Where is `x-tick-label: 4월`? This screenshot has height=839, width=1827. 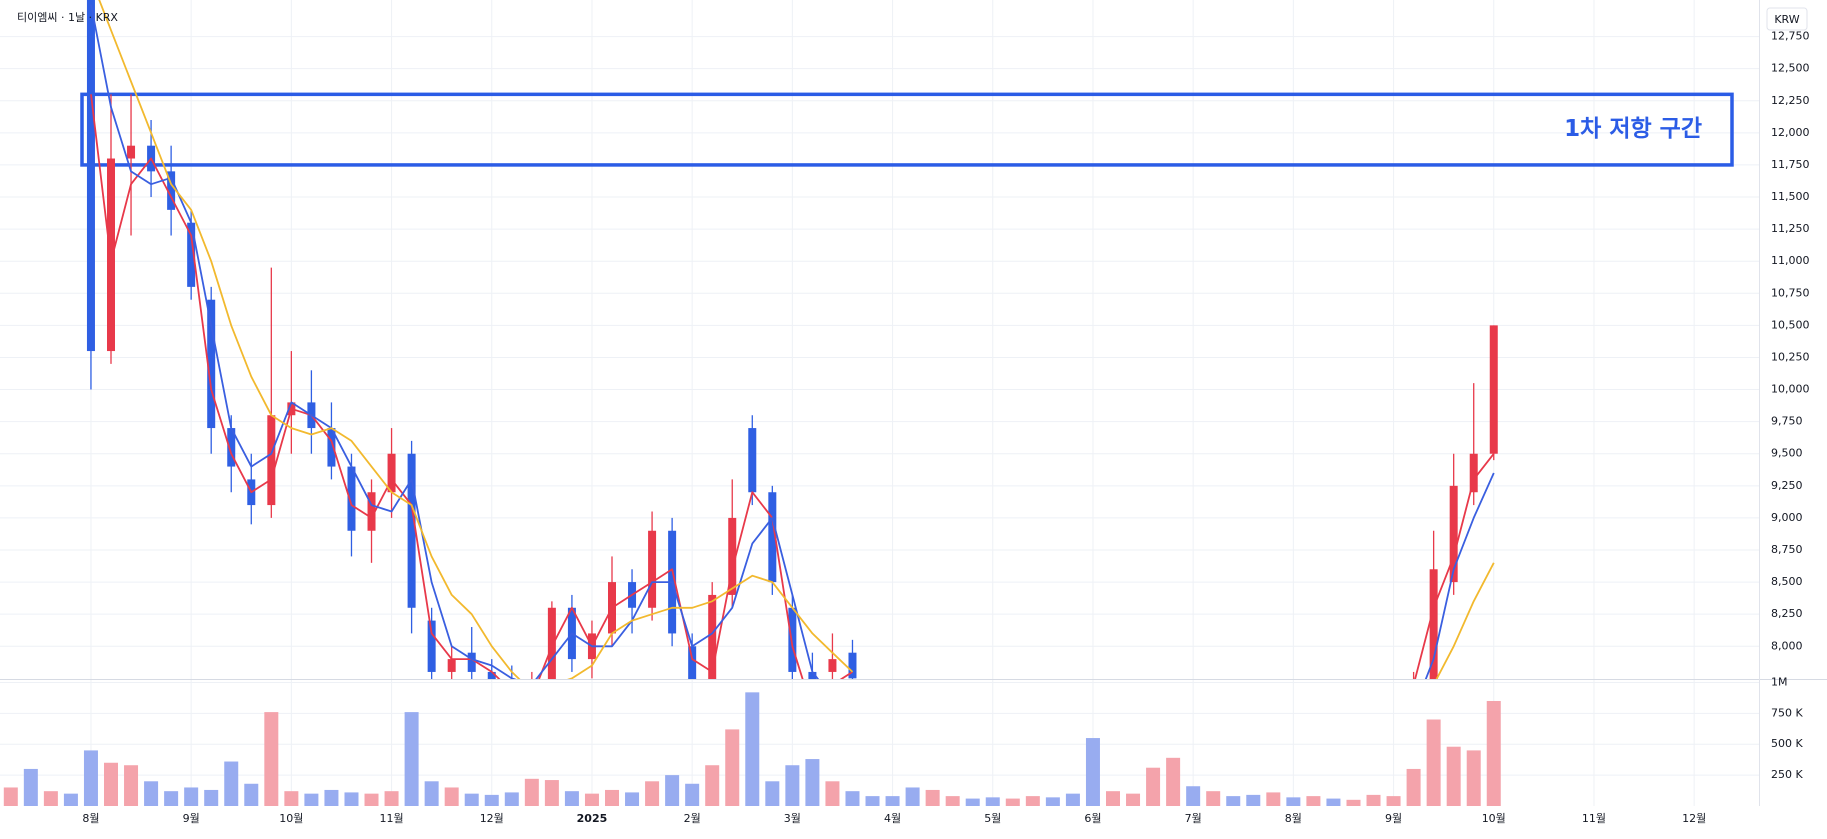 x-tick-label: 4월 is located at coordinates (892, 818).